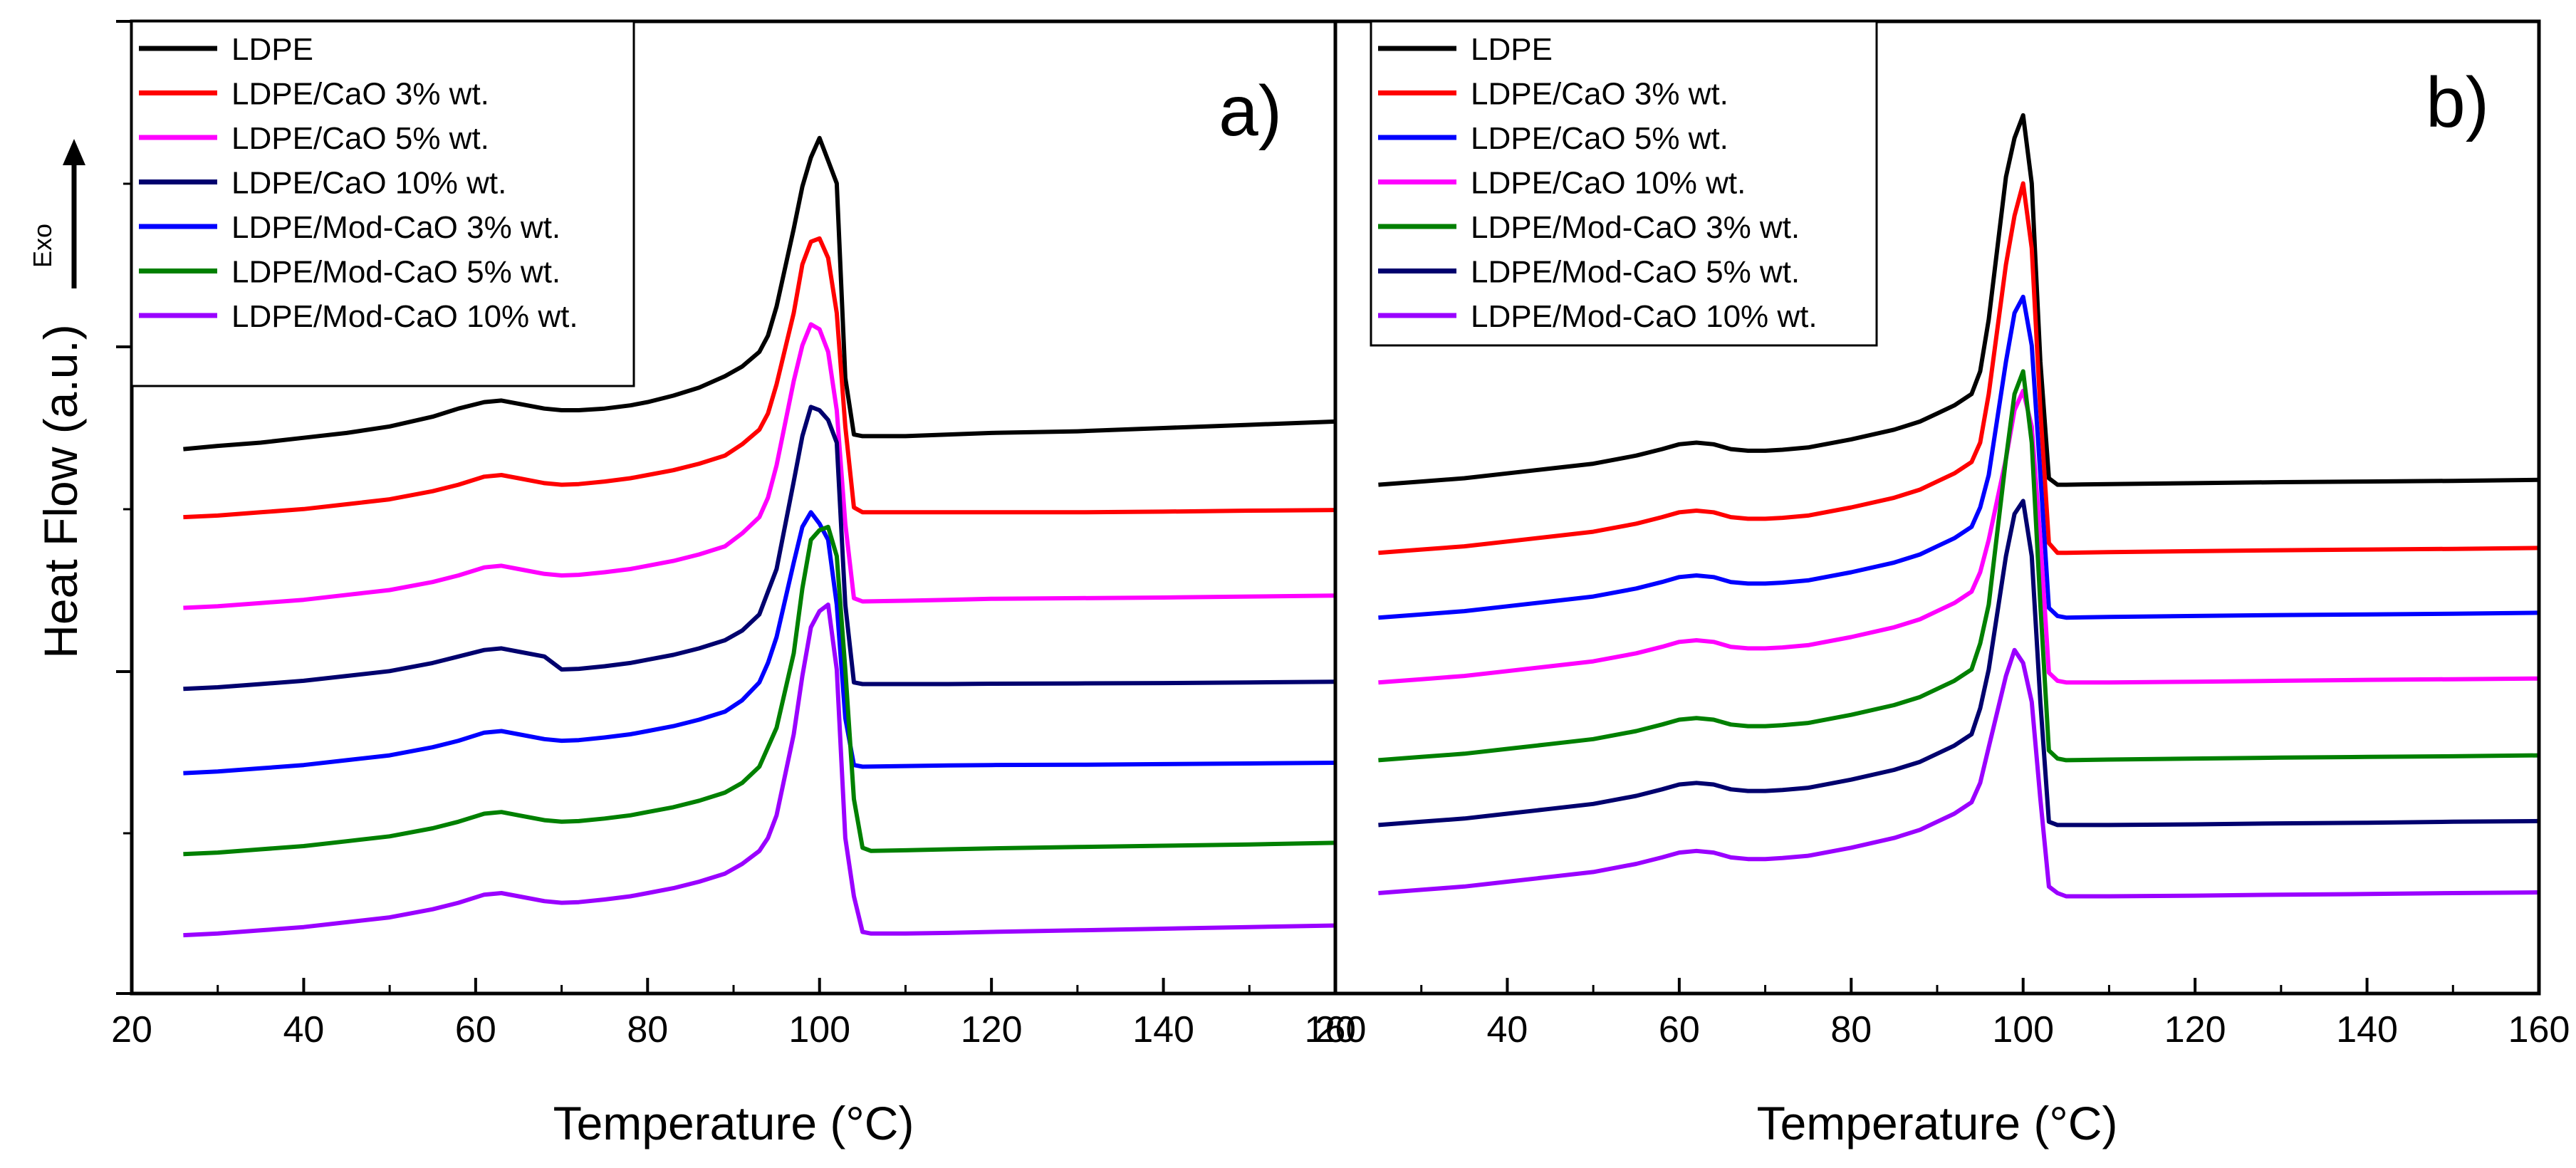 This screenshot has height=1168, width=2576. What do you see at coordinates (2023, 1029) in the screenshot?
I see `panel-b-x-tick-label: 100` at bounding box center [2023, 1029].